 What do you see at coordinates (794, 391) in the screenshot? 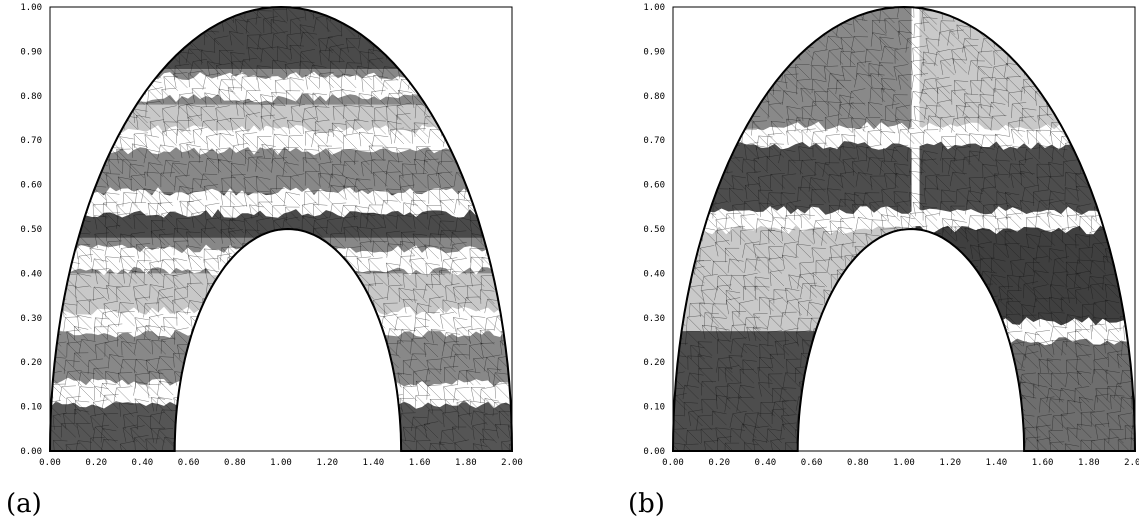
I see `region-bottom-left` at bounding box center [794, 391].